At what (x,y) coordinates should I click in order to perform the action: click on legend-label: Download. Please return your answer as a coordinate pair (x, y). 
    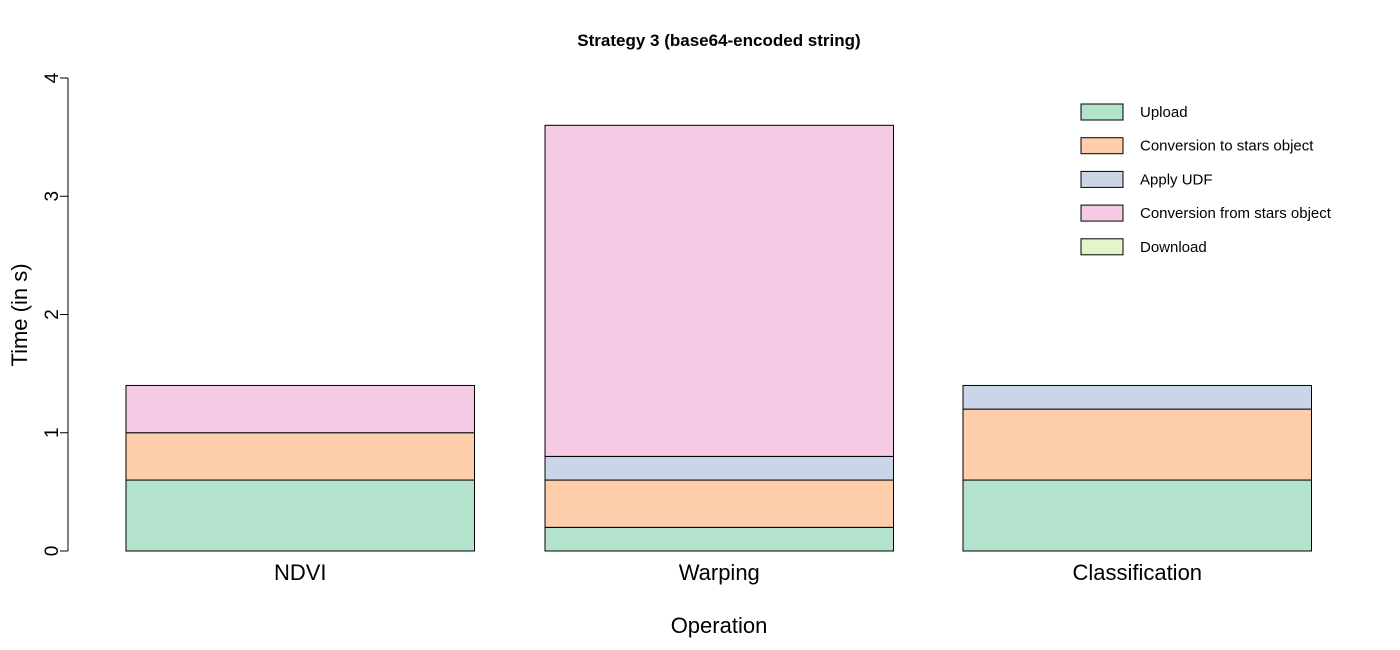
    Looking at the image, I should click on (1173, 247).